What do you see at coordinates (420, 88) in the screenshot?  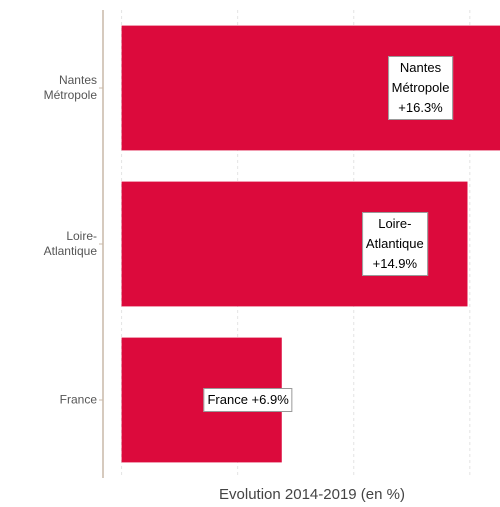 I see `value-label: Nantes Métropole +16.3%` at bounding box center [420, 88].